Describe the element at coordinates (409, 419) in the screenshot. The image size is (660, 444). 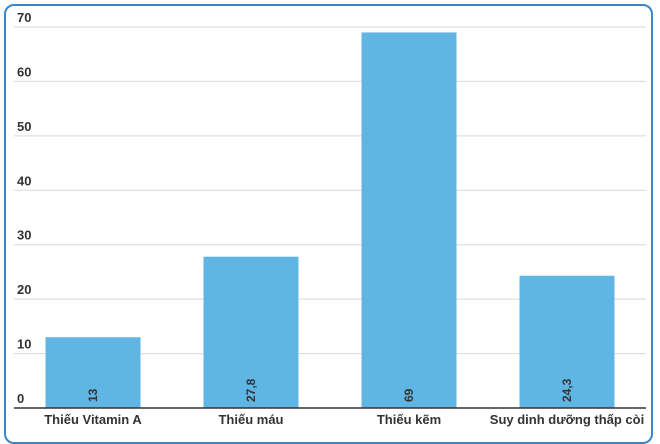
I see `x-tick-label: Thiếu kẽm` at that location.